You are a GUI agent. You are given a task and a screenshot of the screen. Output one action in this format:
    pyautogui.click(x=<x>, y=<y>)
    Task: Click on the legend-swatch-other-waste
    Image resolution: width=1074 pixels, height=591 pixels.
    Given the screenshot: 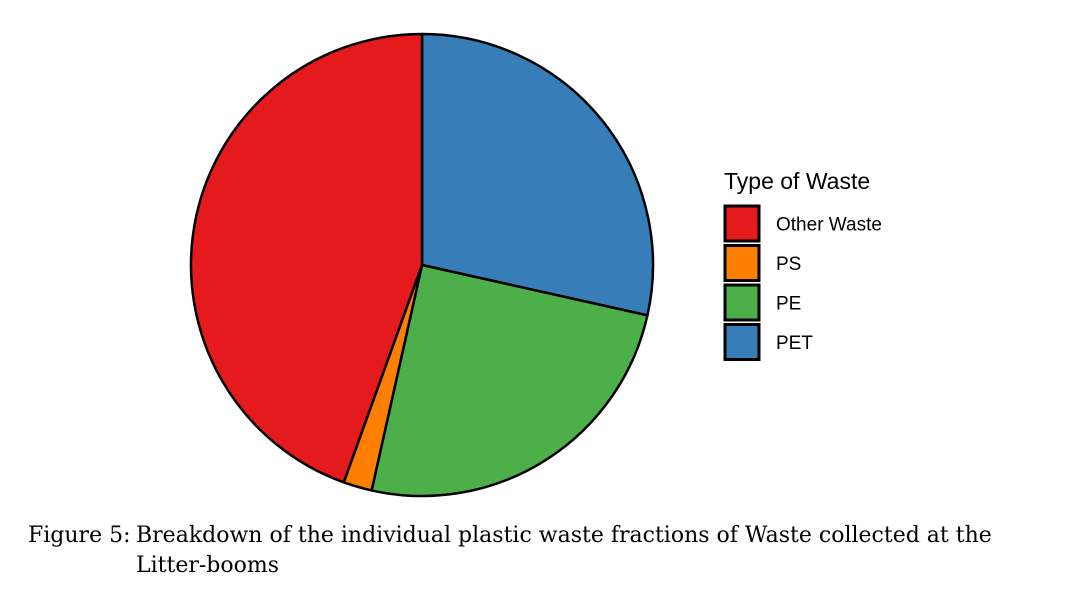 What is the action you would take?
    pyautogui.click(x=742, y=223)
    